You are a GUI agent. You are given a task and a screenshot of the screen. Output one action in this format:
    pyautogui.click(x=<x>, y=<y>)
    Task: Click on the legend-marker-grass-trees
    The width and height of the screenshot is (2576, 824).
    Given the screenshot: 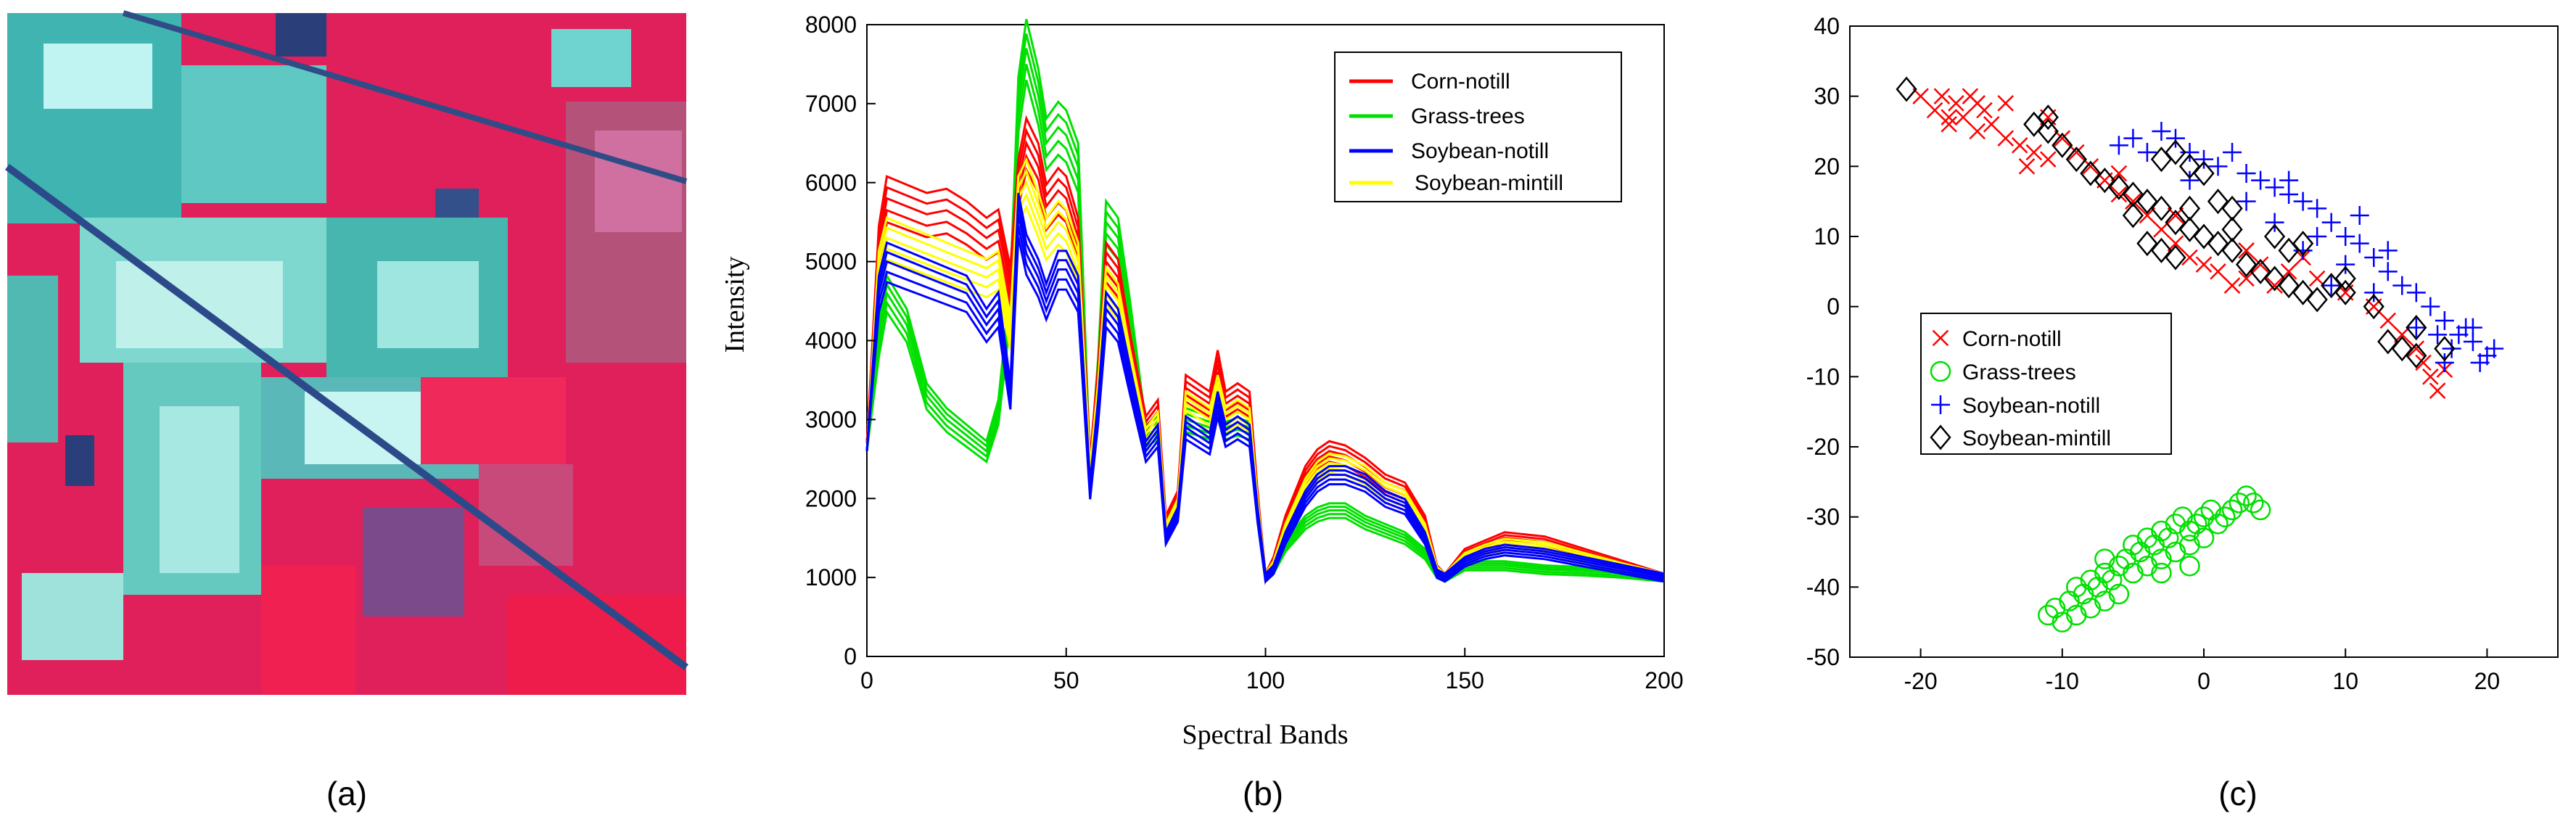 What is the action you would take?
    pyautogui.click(x=1940, y=371)
    